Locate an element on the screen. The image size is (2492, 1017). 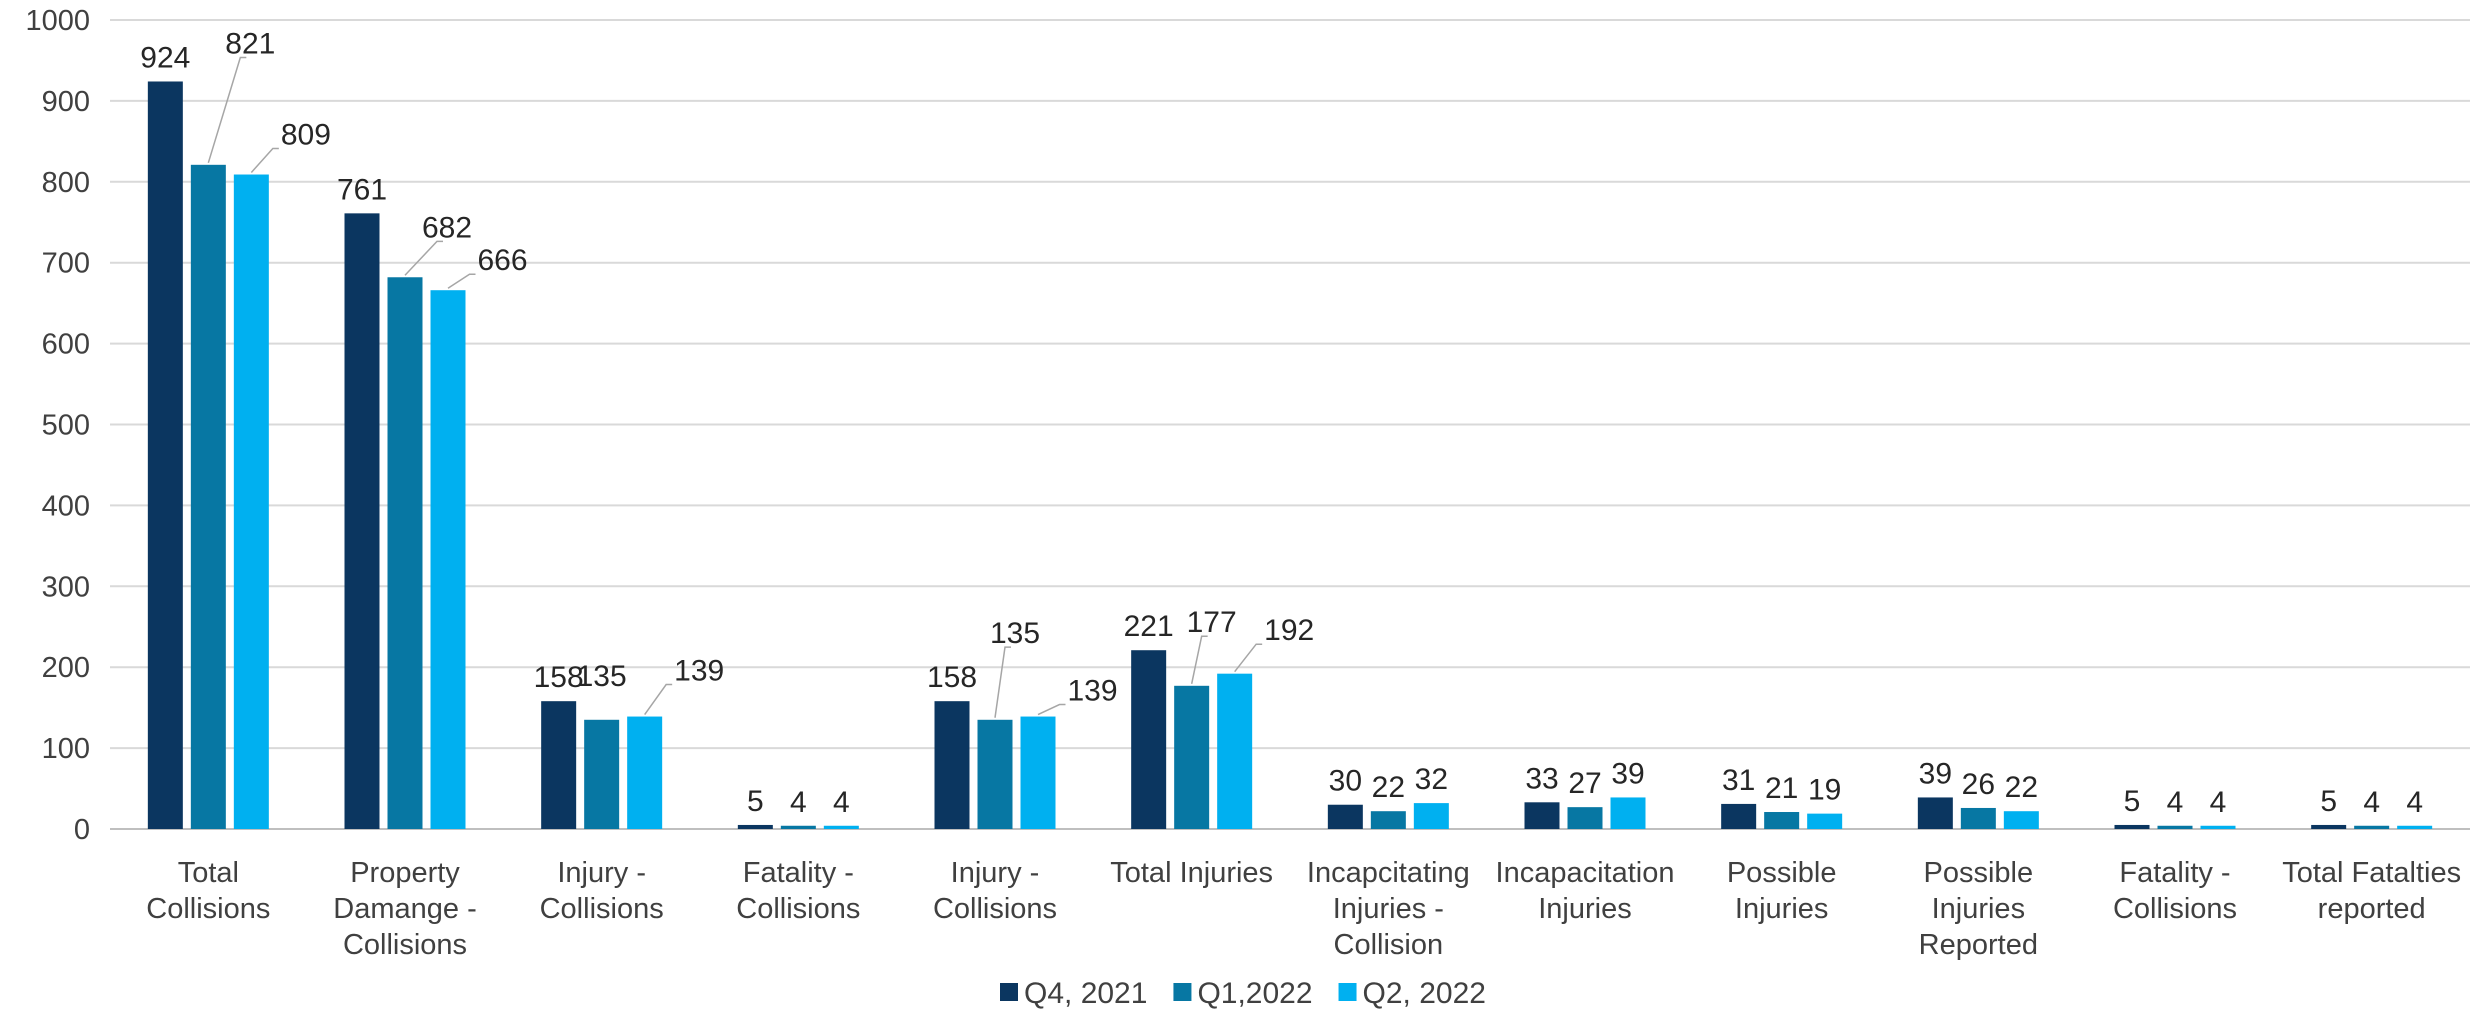
x-category-label: Incapacitation Injuries is located at coordinates (1585, 891).